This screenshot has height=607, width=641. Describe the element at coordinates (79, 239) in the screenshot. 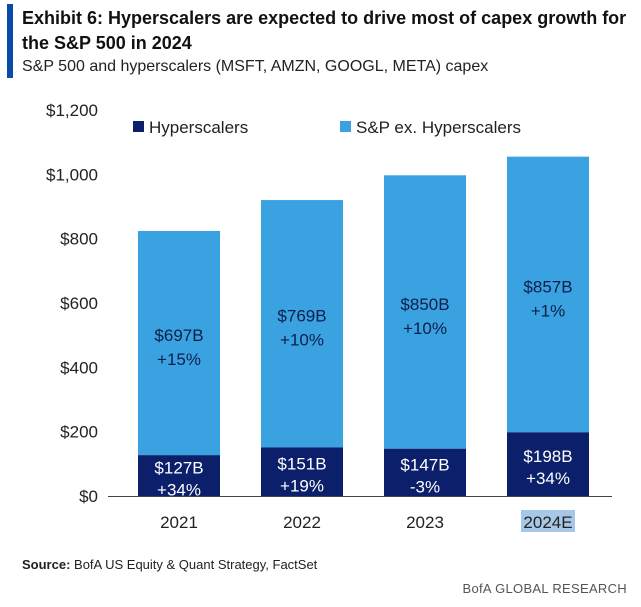

I see `y-tick-label: $800` at that location.